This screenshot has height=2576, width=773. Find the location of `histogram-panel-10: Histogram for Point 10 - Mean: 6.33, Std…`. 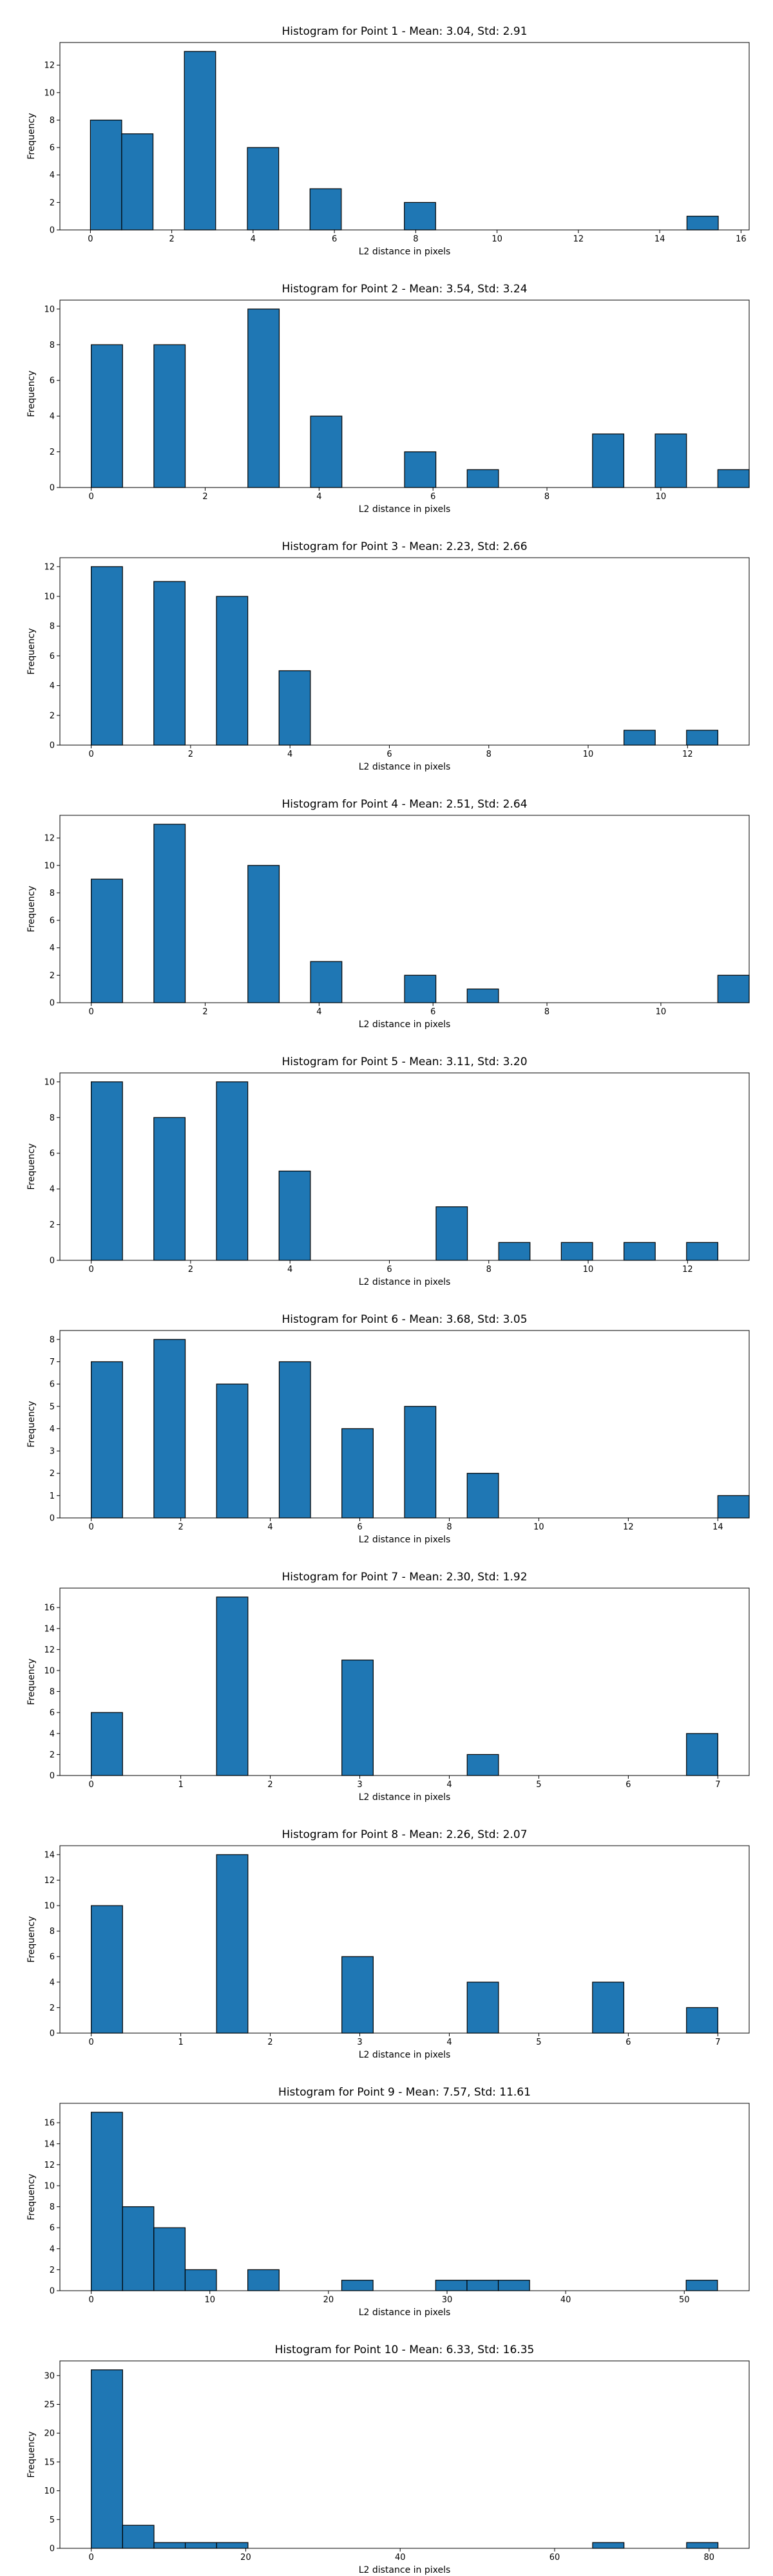

histogram-panel-10: Histogram for Point 10 - Mean: 6.33, Std… is located at coordinates (386, 2447).